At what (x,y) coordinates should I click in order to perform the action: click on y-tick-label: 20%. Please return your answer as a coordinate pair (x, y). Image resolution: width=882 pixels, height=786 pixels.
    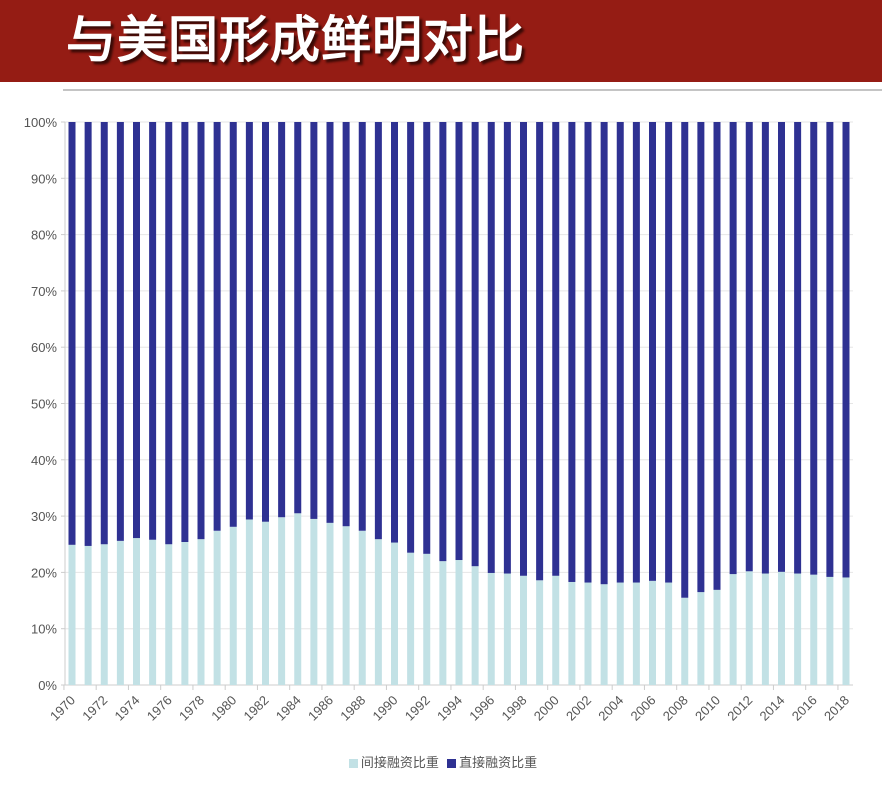
    Looking at the image, I should click on (44, 572).